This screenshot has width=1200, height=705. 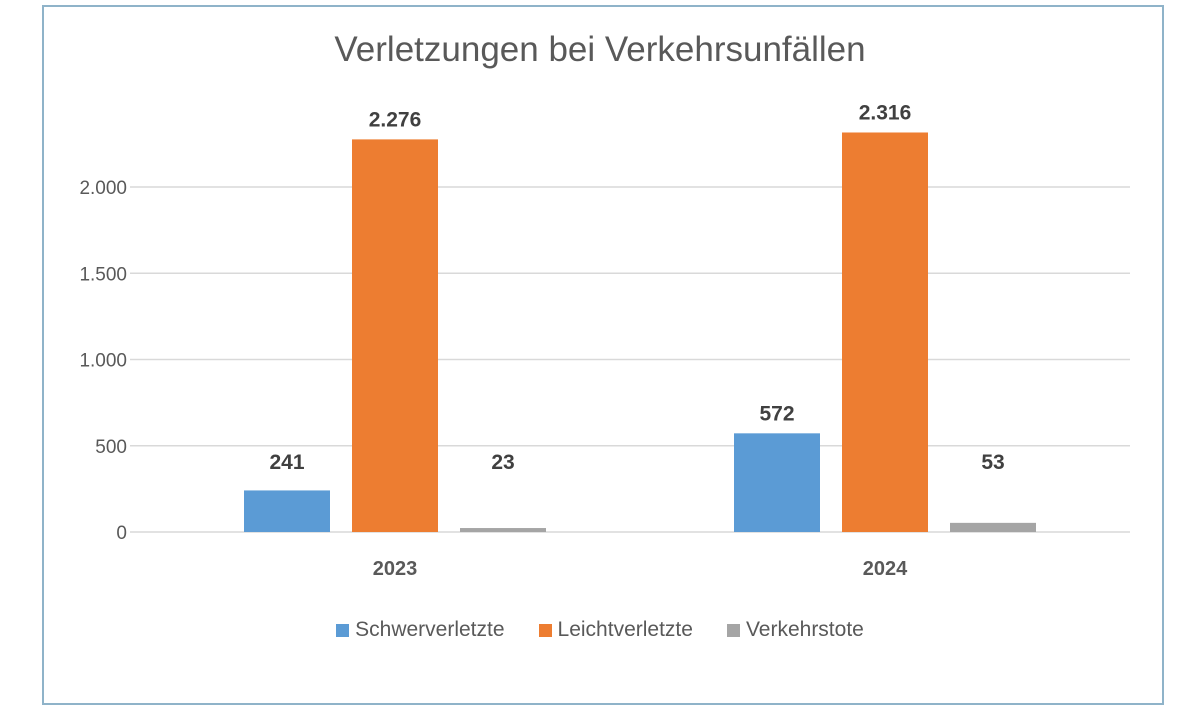 What do you see at coordinates (502, 462) in the screenshot?
I see `data-label: 23` at bounding box center [502, 462].